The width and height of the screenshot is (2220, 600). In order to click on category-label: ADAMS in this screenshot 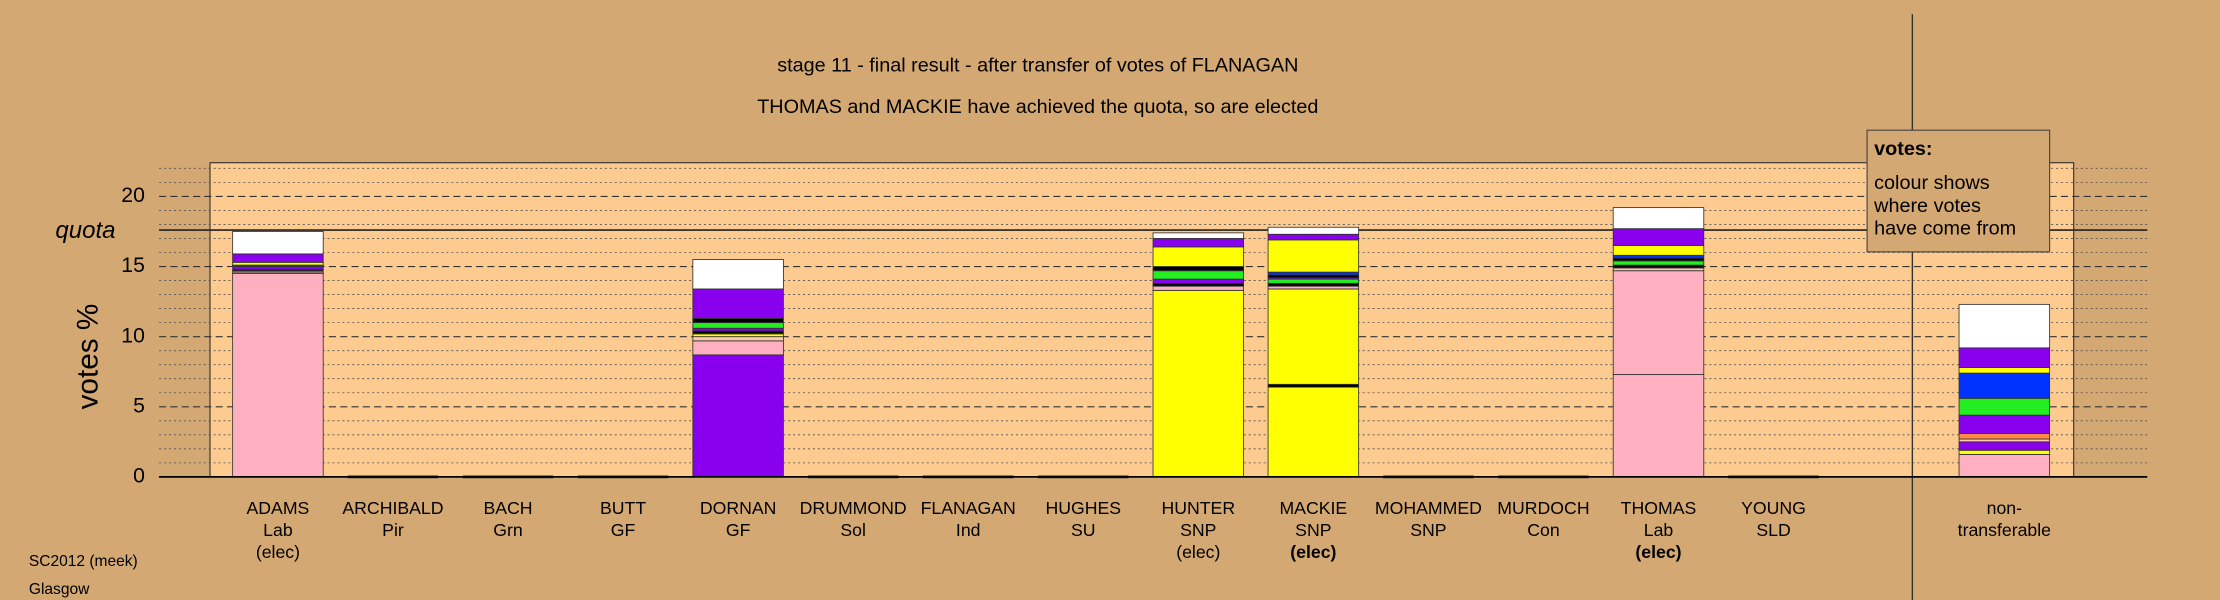, I will do `click(277, 508)`.